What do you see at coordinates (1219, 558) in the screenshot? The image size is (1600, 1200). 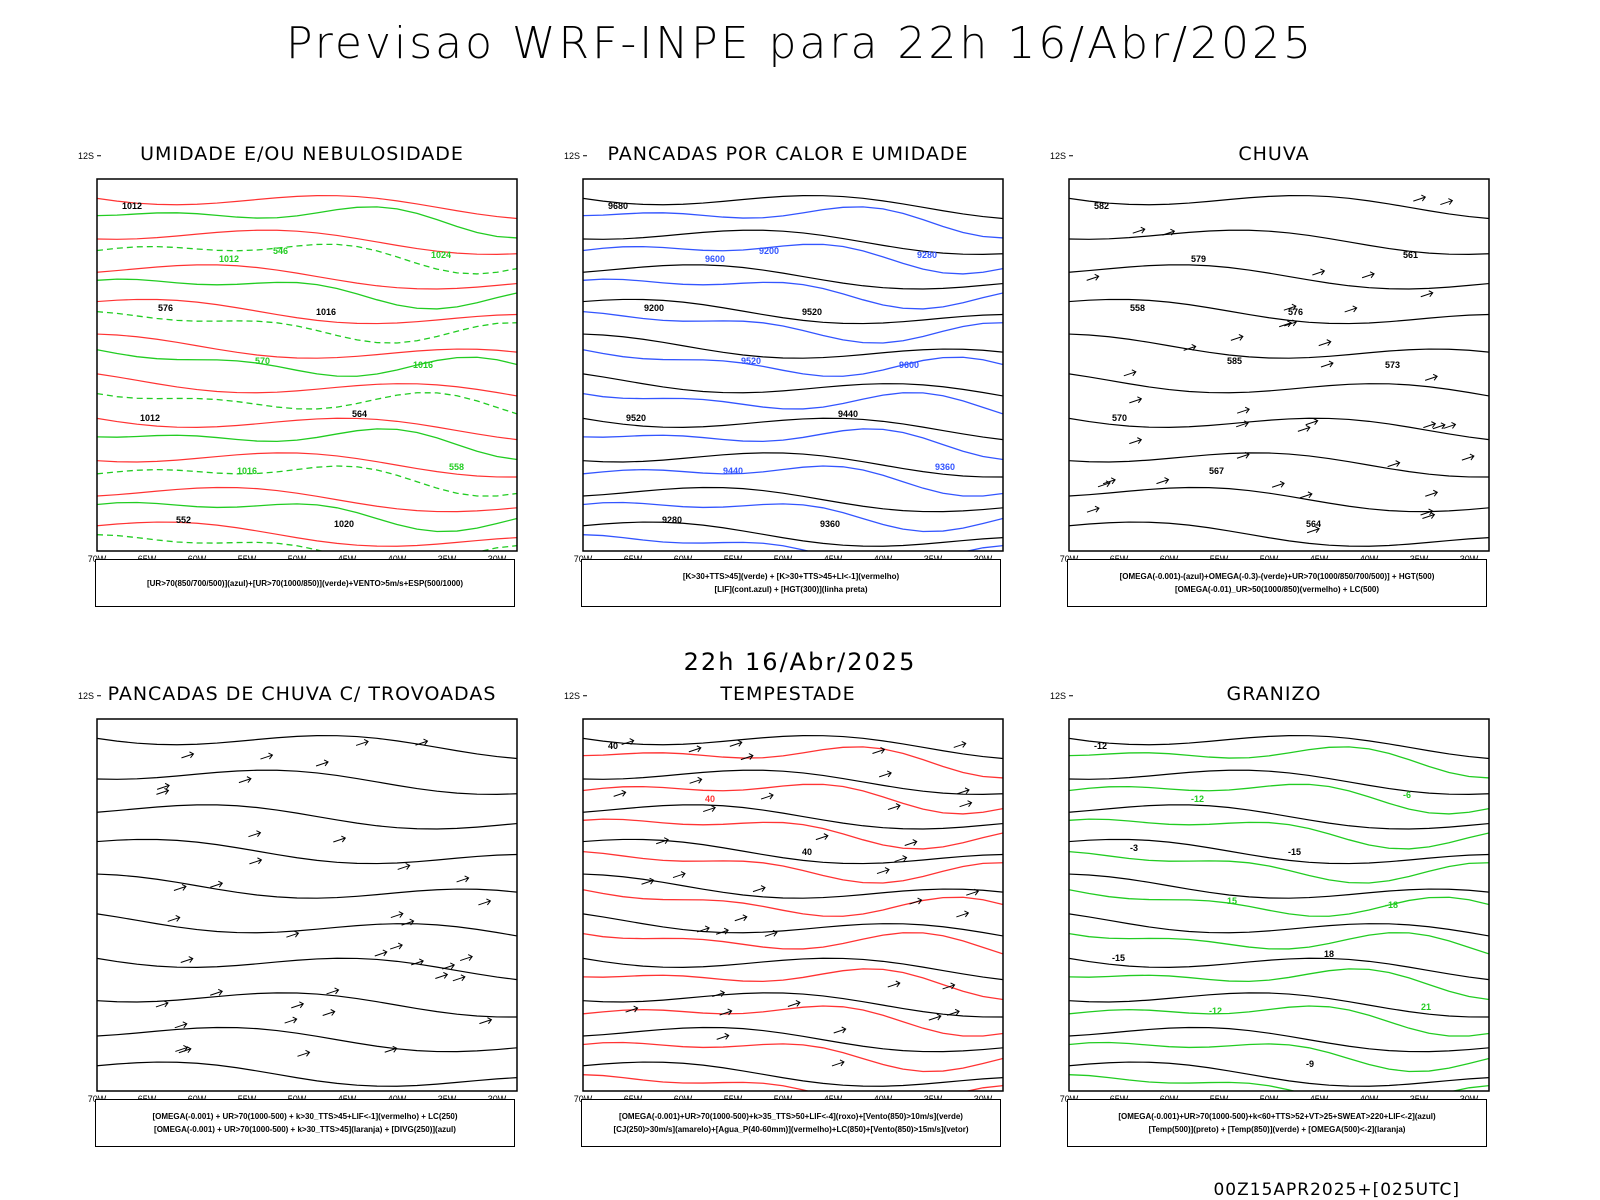 I see `lon-tick-label: 55W` at bounding box center [1219, 558].